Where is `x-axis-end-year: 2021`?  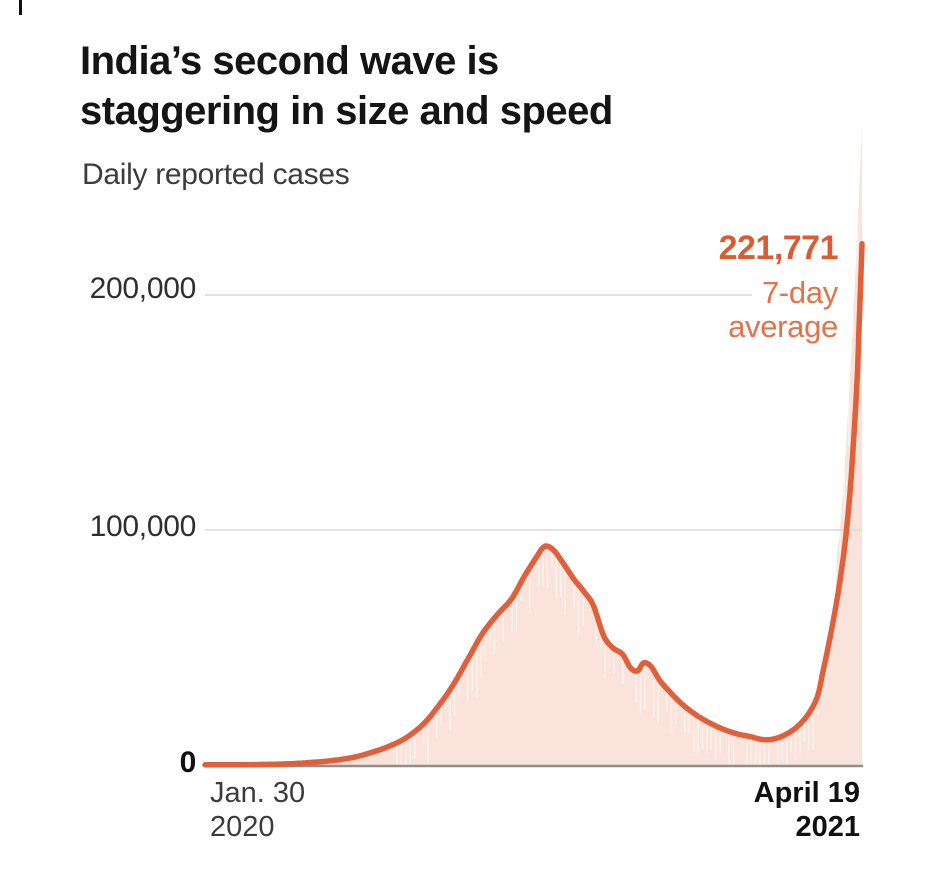
x-axis-end-year: 2021 is located at coordinates (827, 827).